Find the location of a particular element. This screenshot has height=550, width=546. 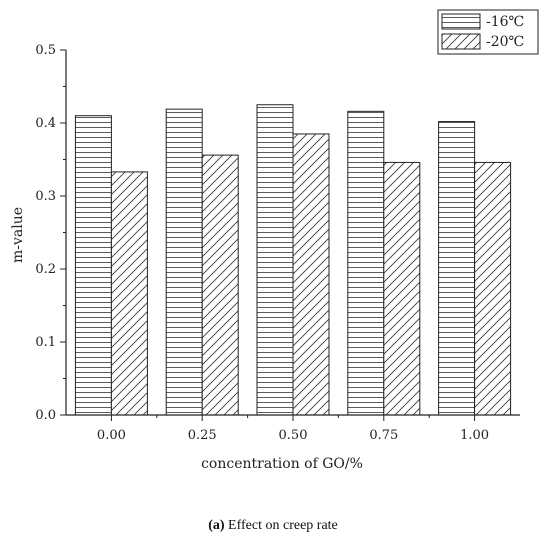

y-tick-label: 0.1 is located at coordinates (45, 342).